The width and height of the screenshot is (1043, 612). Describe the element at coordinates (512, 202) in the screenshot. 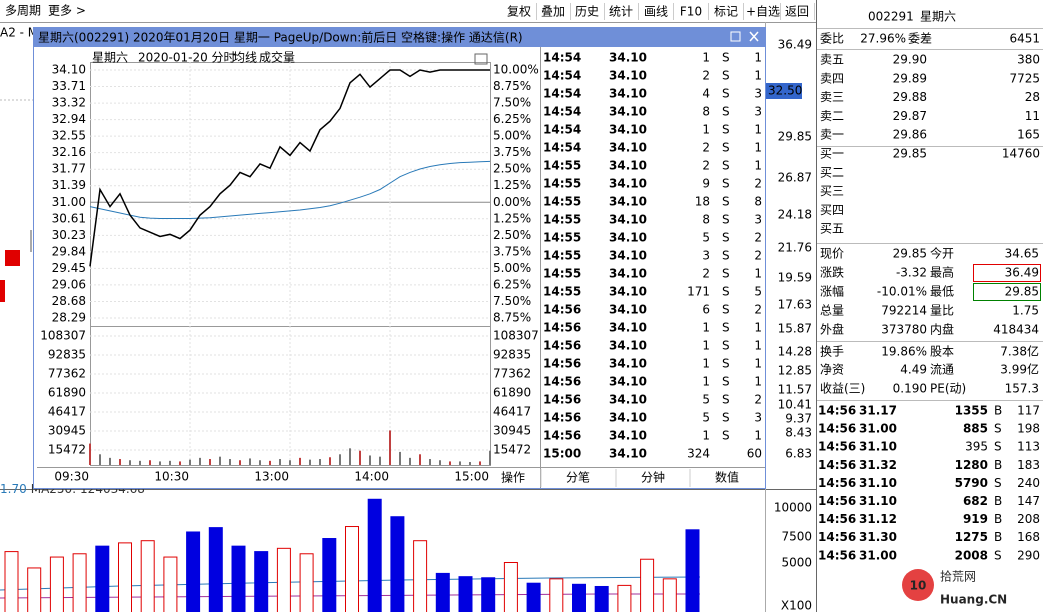

I see `pct-label: 0.00%` at that location.